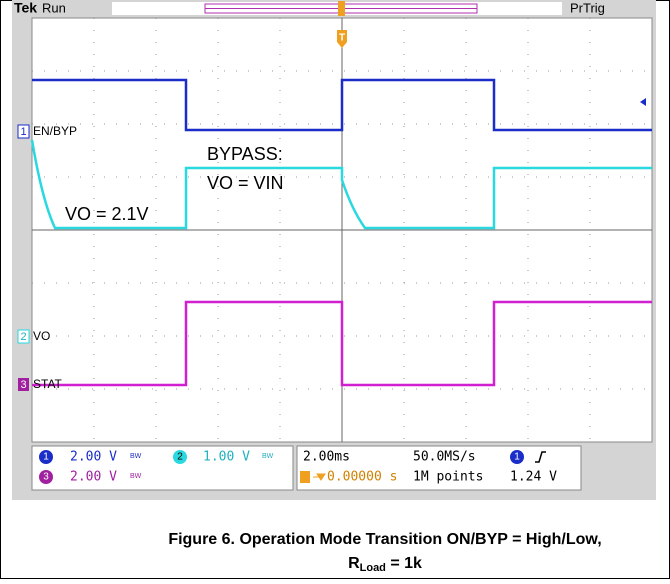 This screenshot has height=584, width=670. What do you see at coordinates (107, 214) in the screenshot?
I see `annotation: VO = 2.1V` at bounding box center [107, 214].